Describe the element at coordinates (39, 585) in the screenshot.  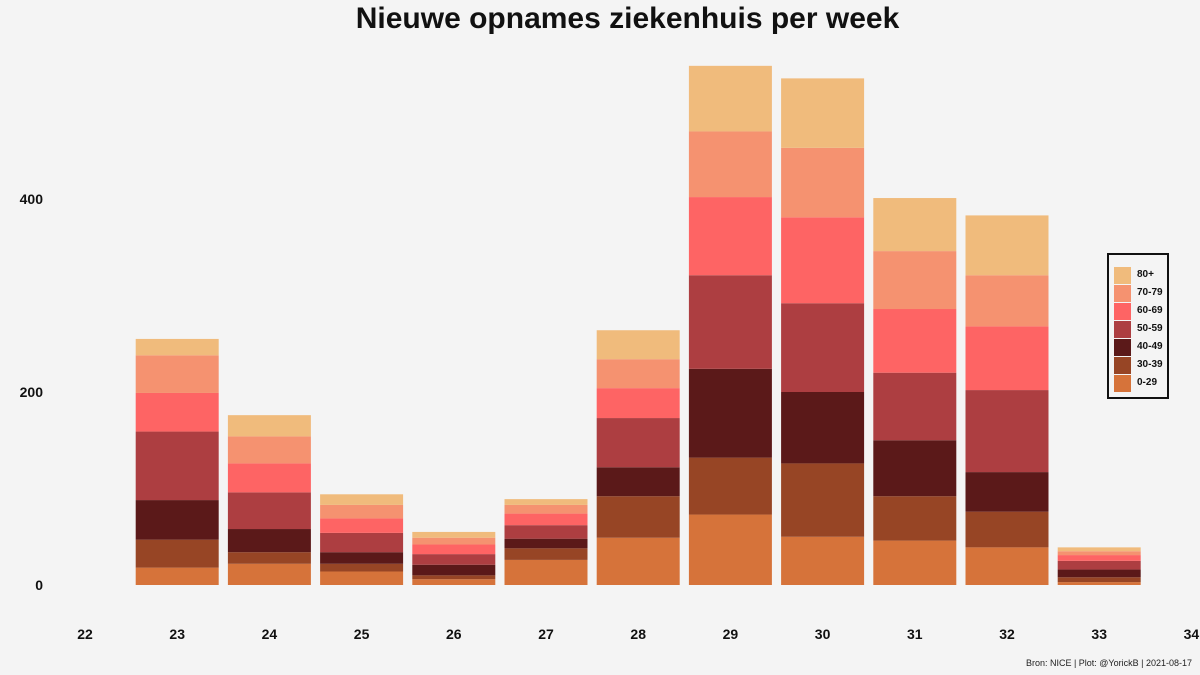
I see `y-tick-label: 0` at that location.